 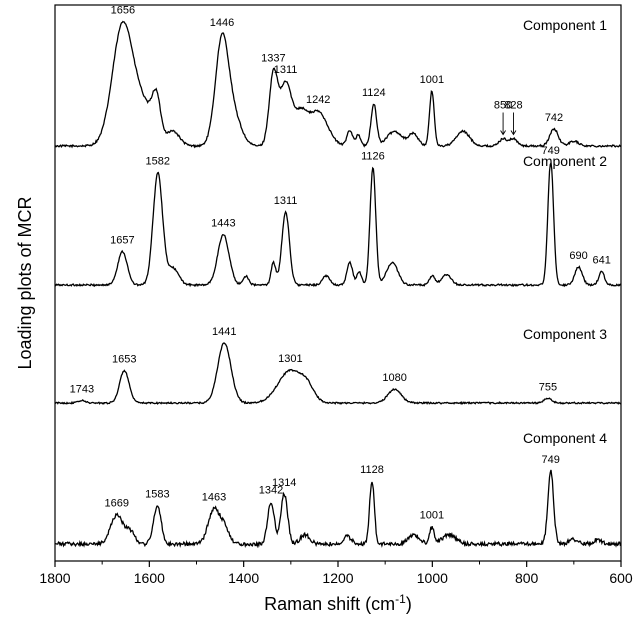 What do you see at coordinates (337, 578) in the screenshot?
I see `x-tick-label-1200: 1200` at bounding box center [337, 578].